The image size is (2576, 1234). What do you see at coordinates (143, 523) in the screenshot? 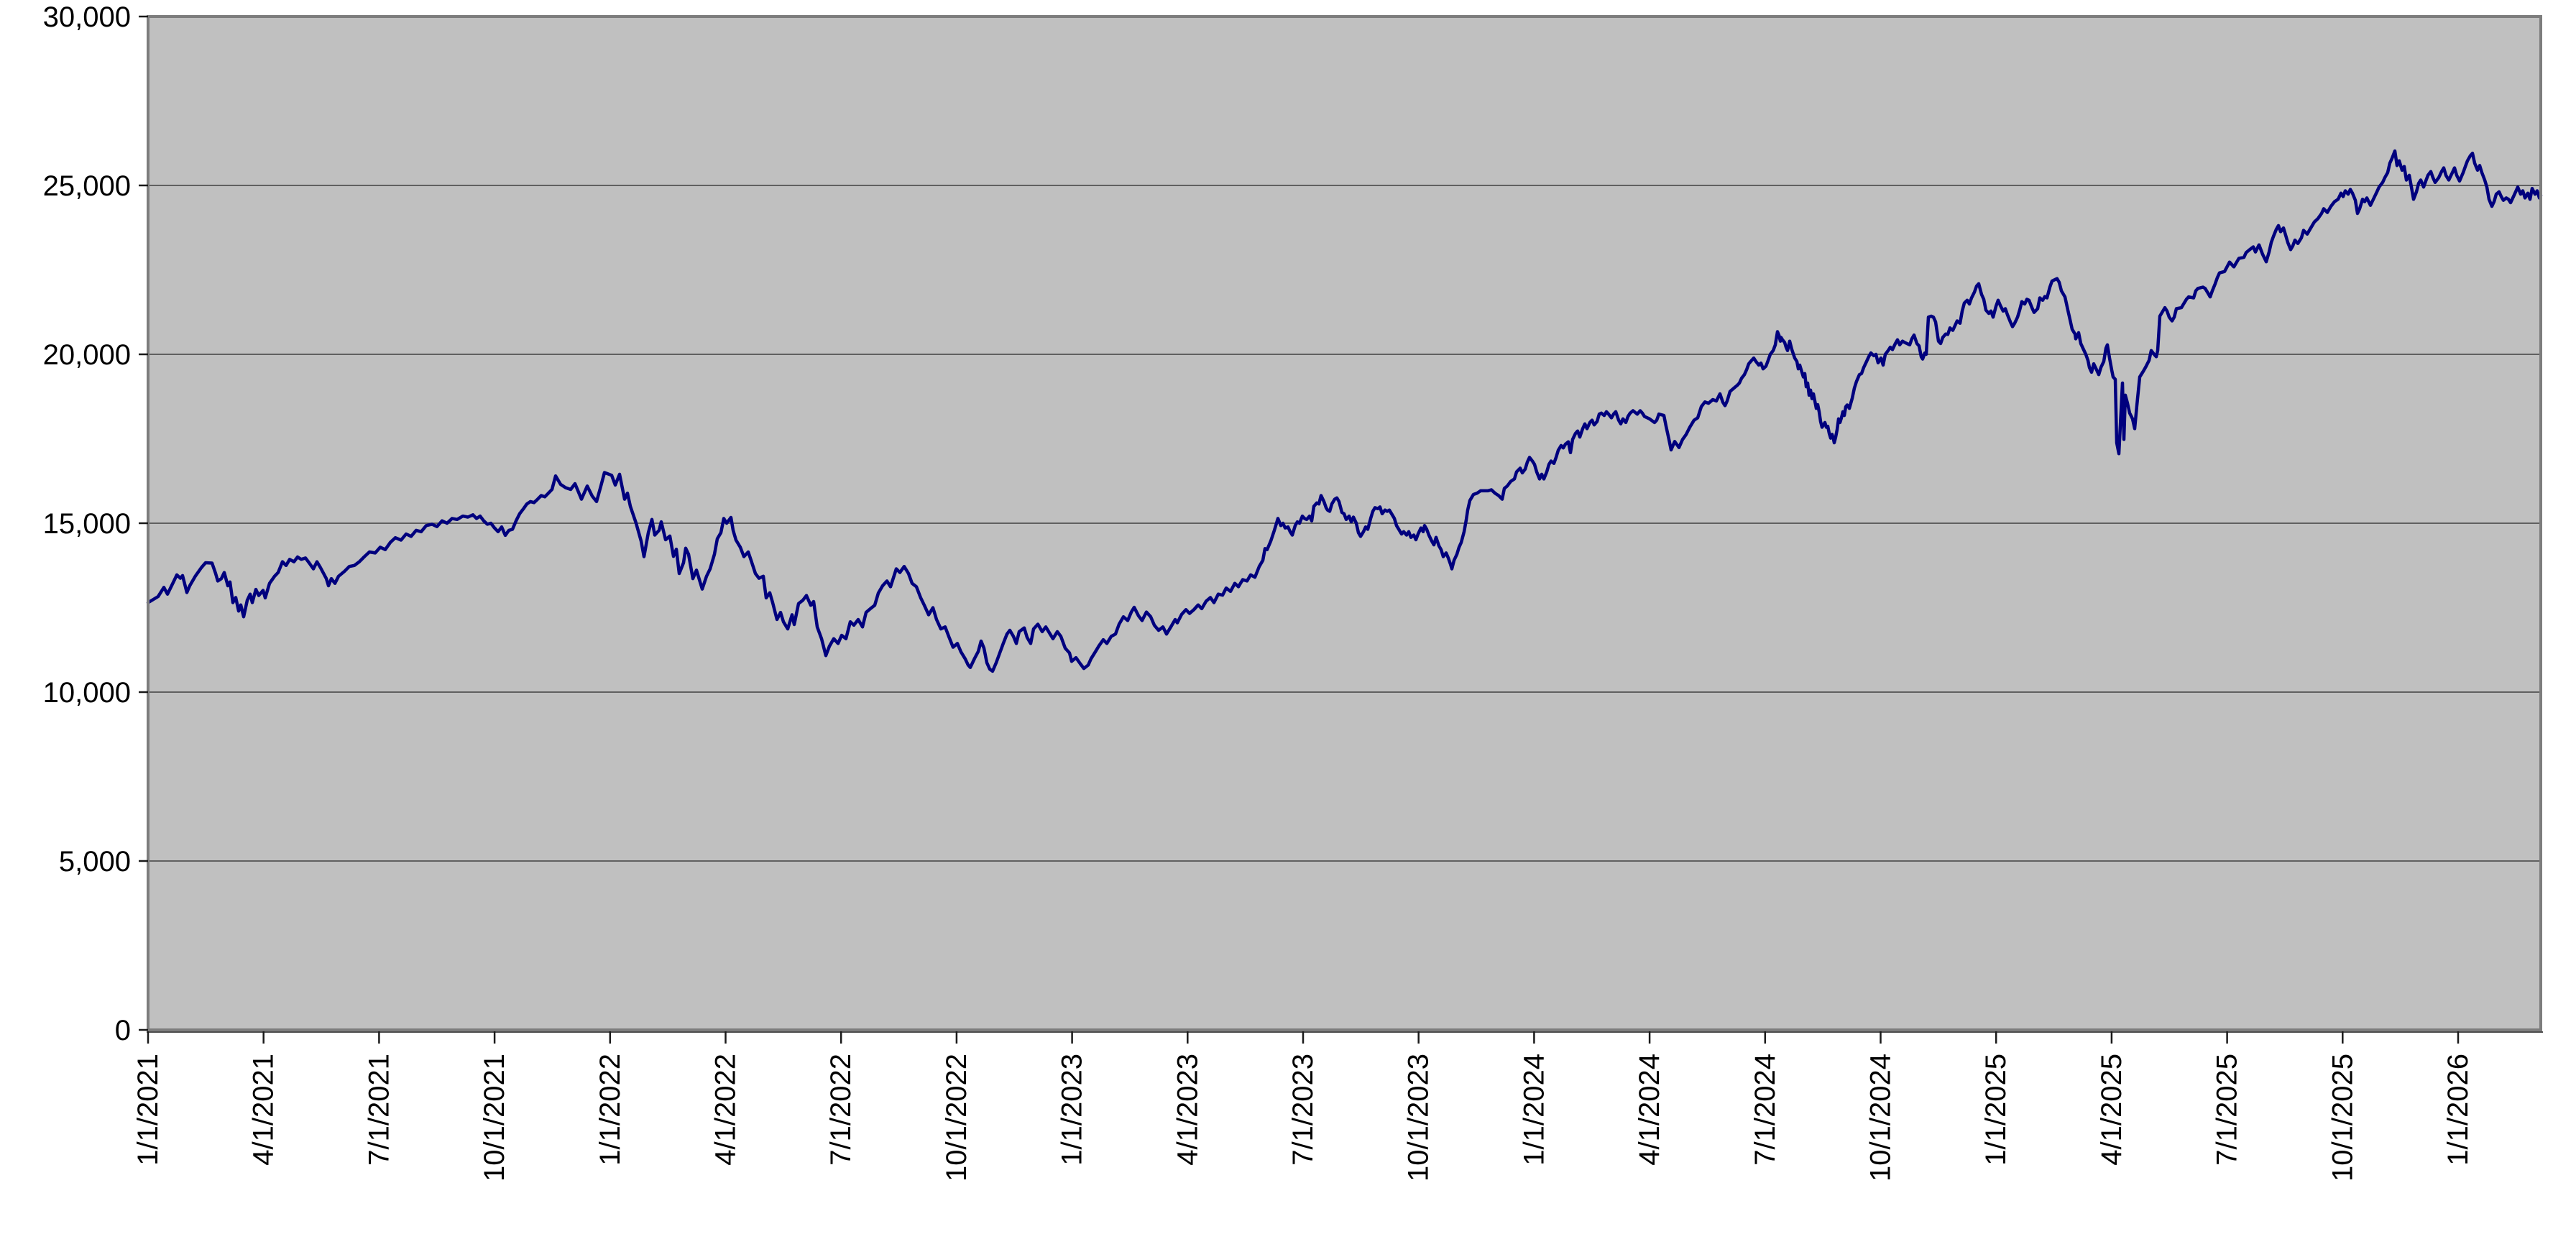
I see `y-axis-ticks` at bounding box center [143, 523].